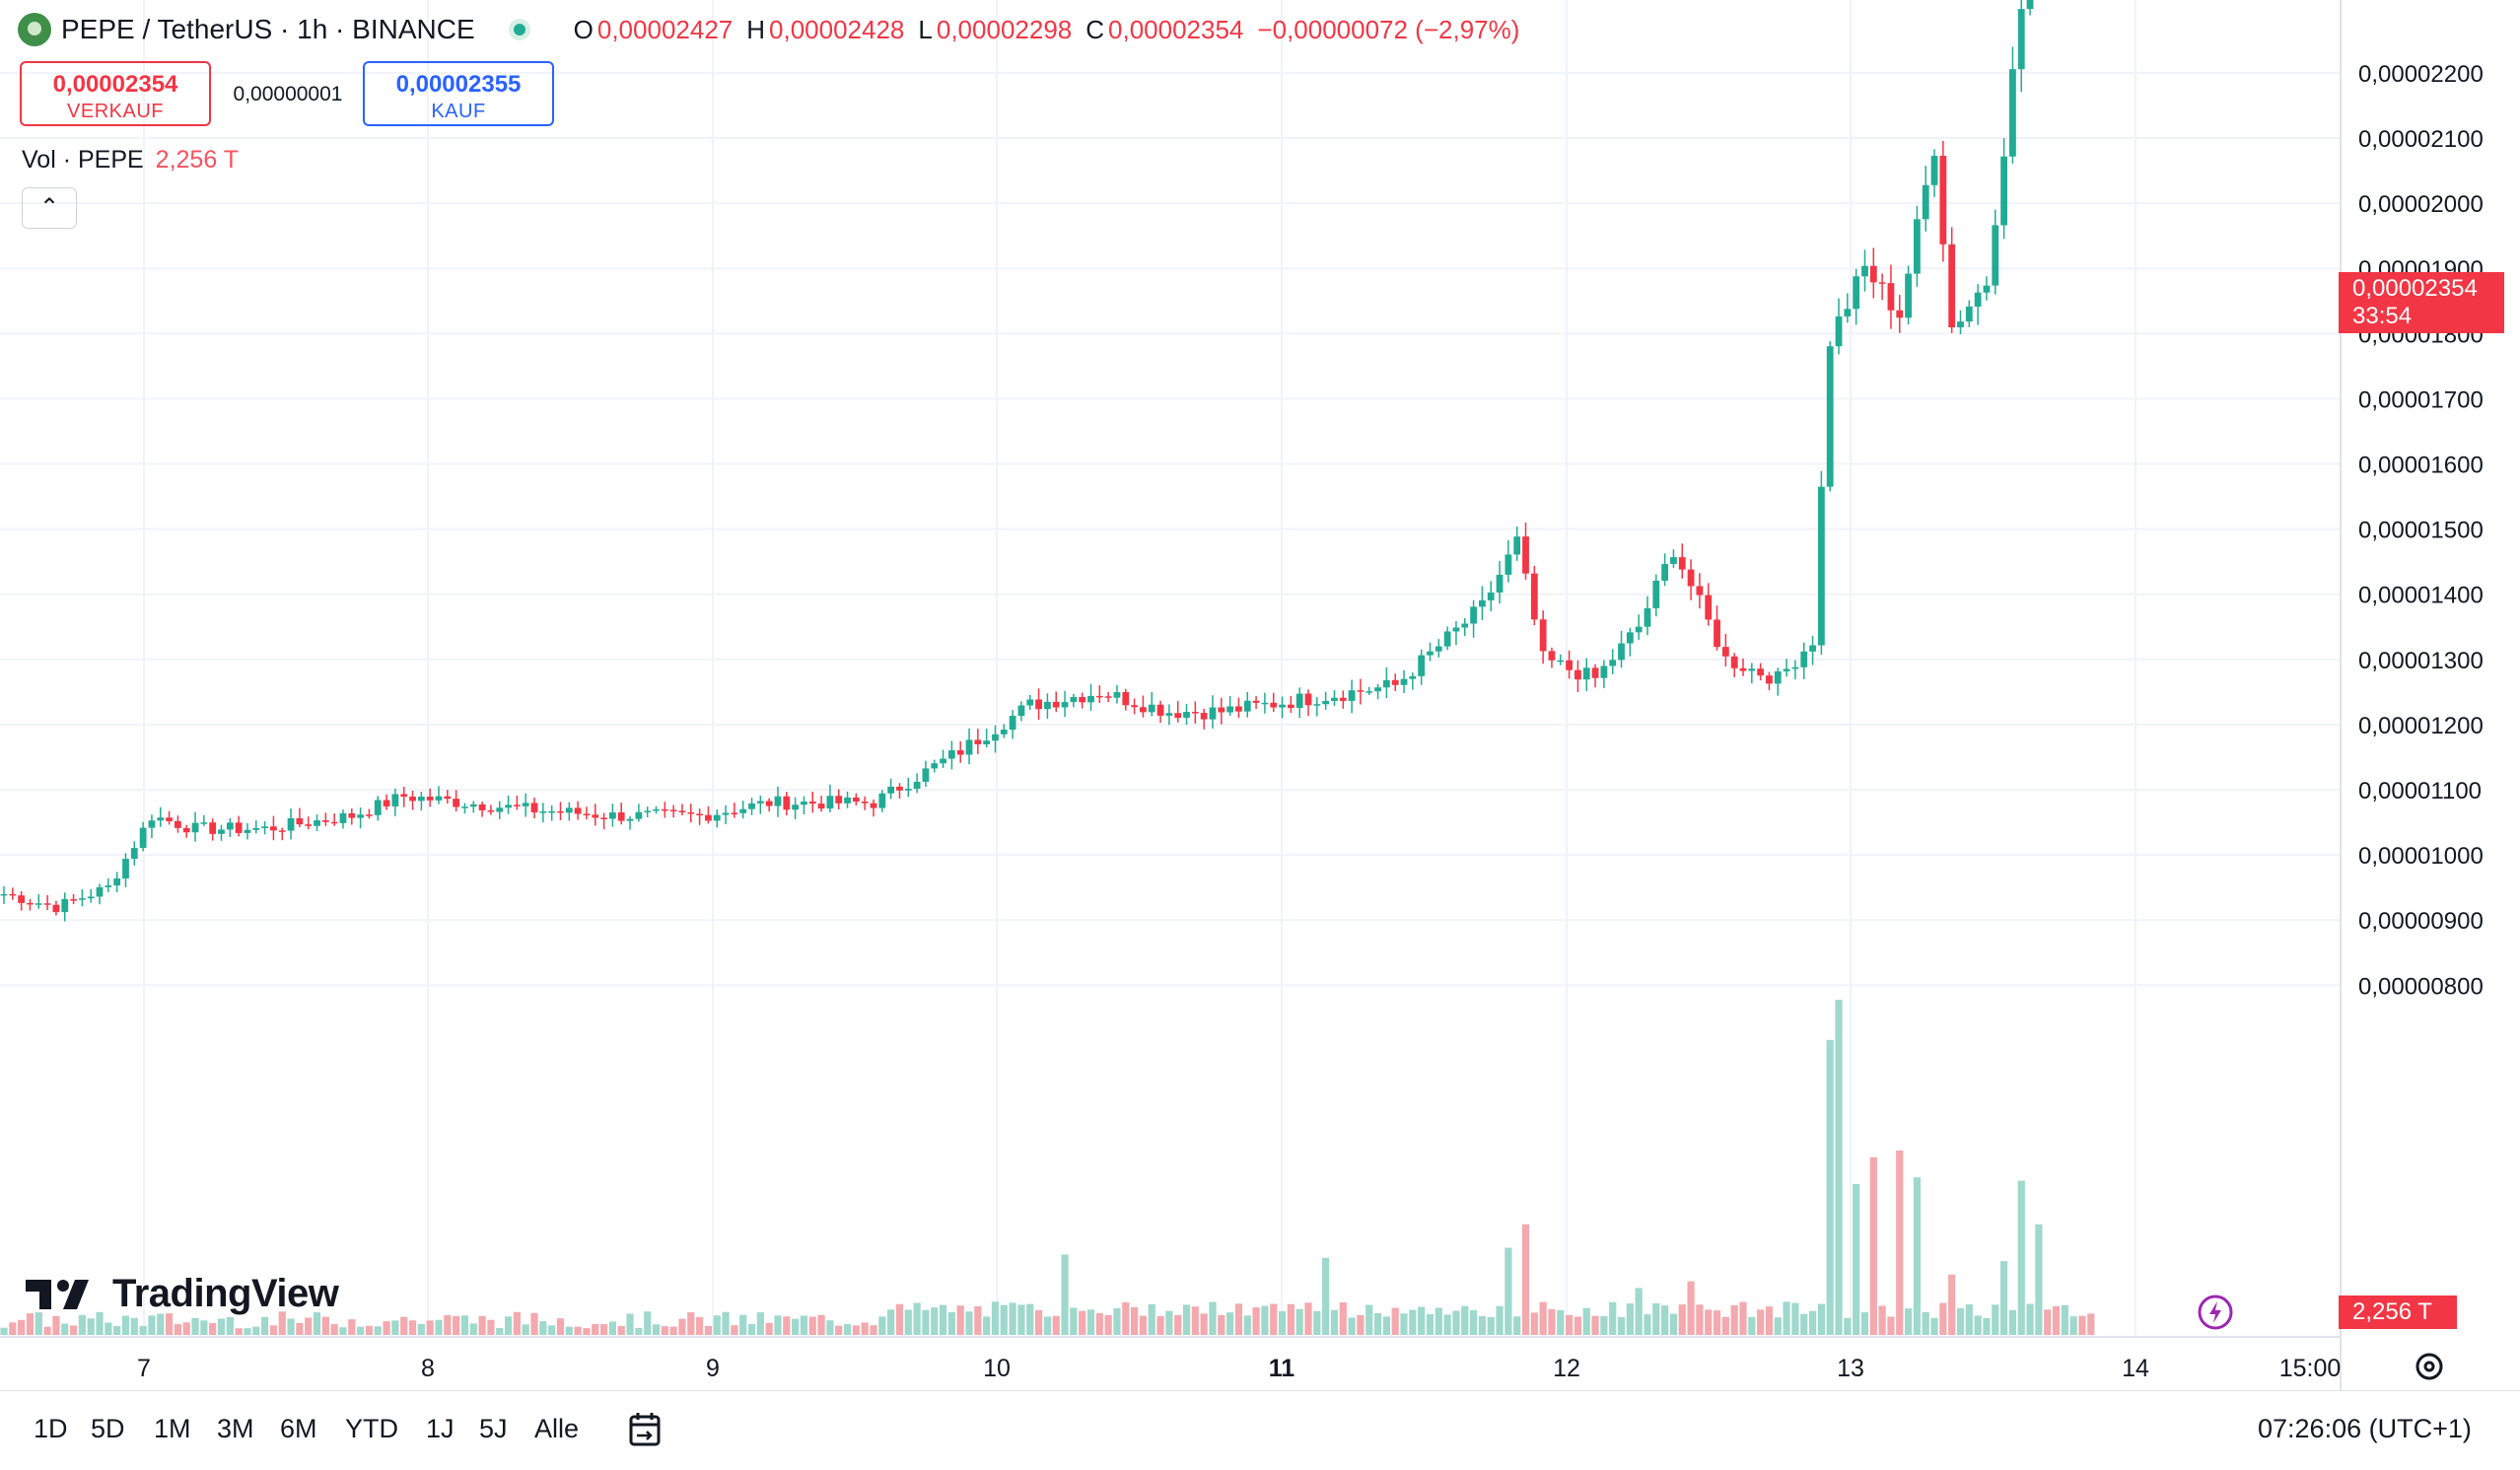  Describe the element at coordinates (51, 1428) in the screenshot. I see `range-button-1d: 1D` at that location.